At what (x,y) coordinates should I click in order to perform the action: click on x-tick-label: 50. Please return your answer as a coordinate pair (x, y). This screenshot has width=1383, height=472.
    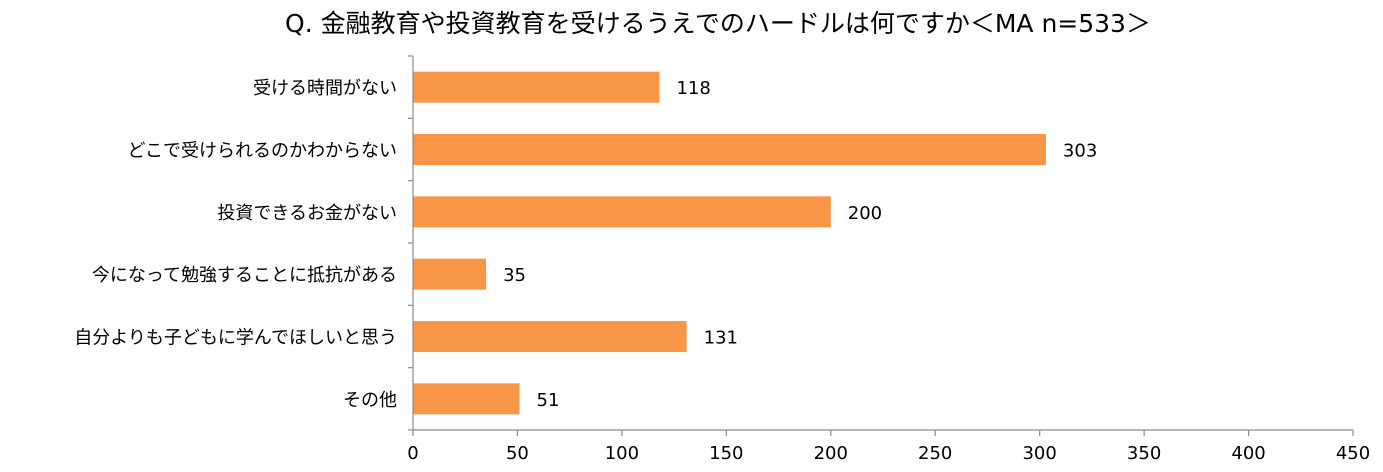
    Looking at the image, I should click on (517, 453).